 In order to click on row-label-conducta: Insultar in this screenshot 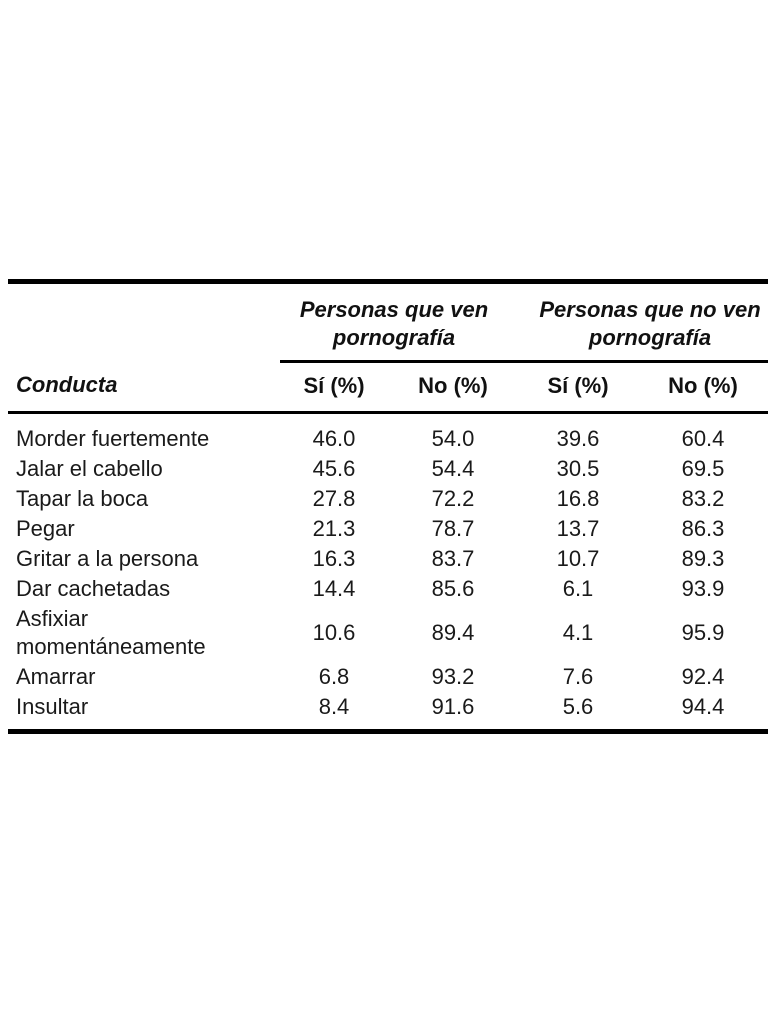, I will do `click(52, 706)`.